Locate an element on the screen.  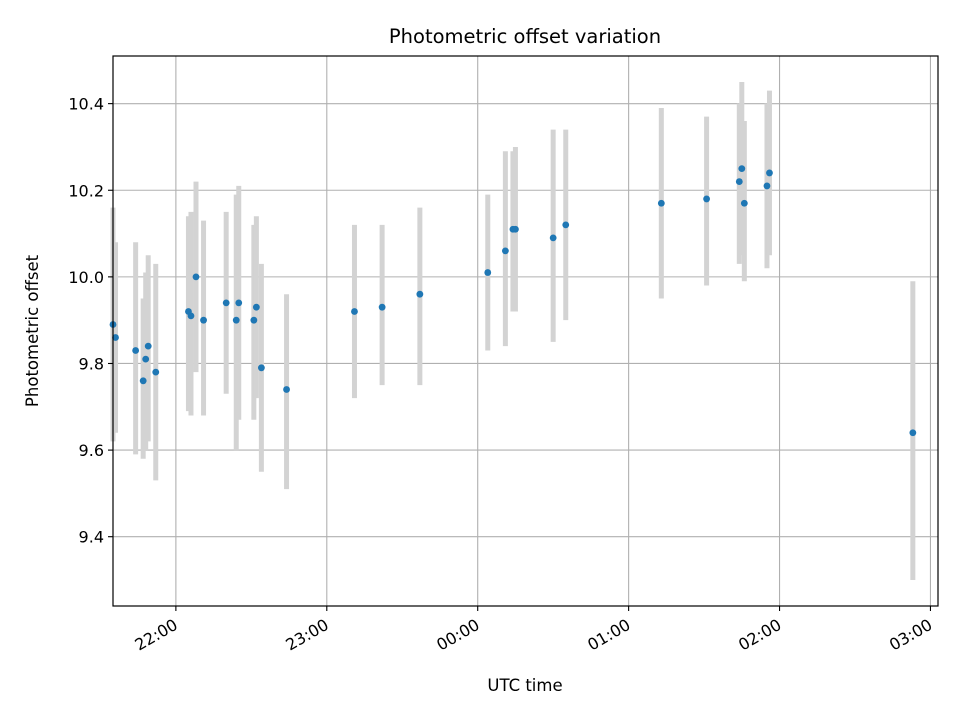
y-tick-label: 9.6 is located at coordinates (91, 450).